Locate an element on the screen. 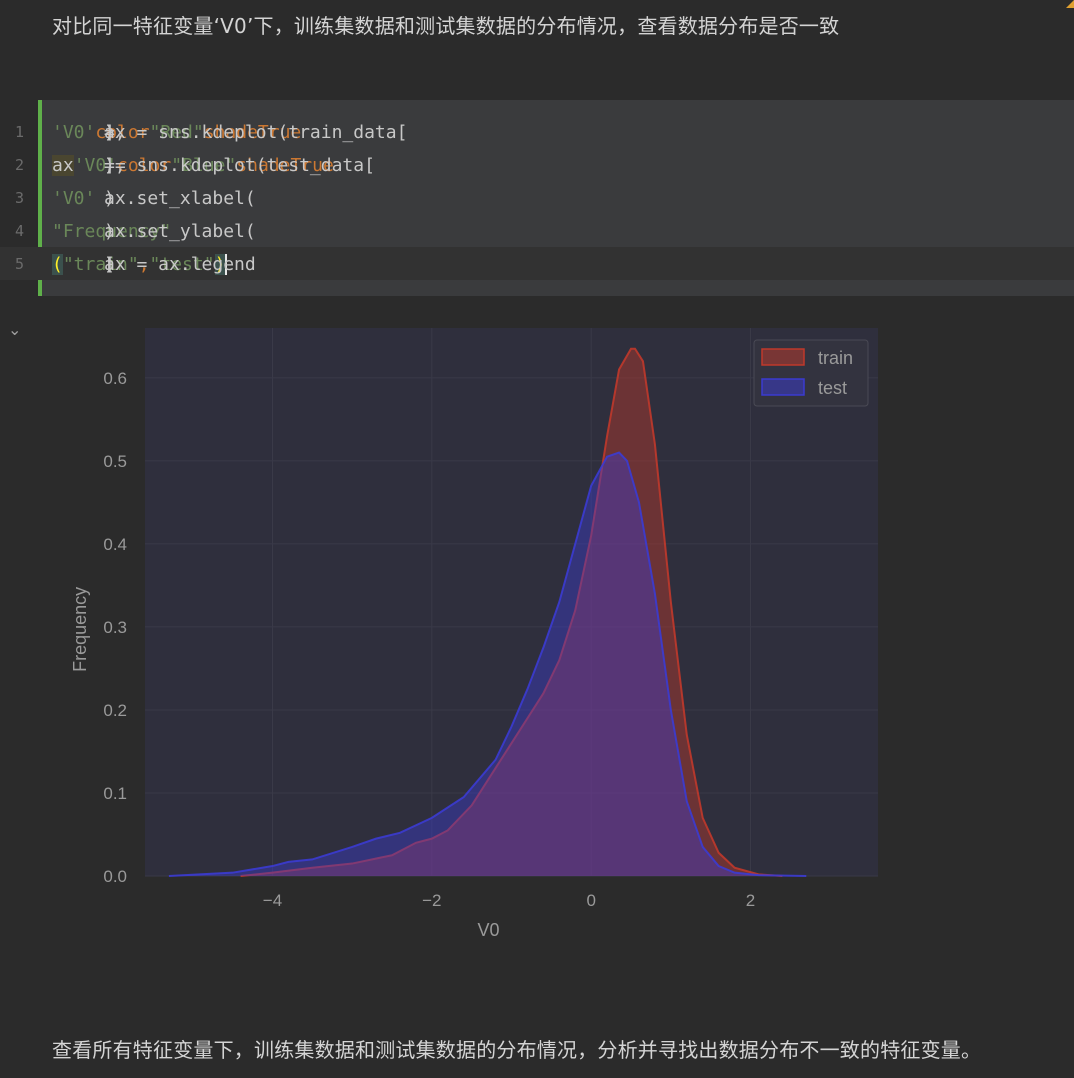 The width and height of the screenshot is (1074, 1078). y-tick-label: 0.5 is located at coordinates (115, 461).